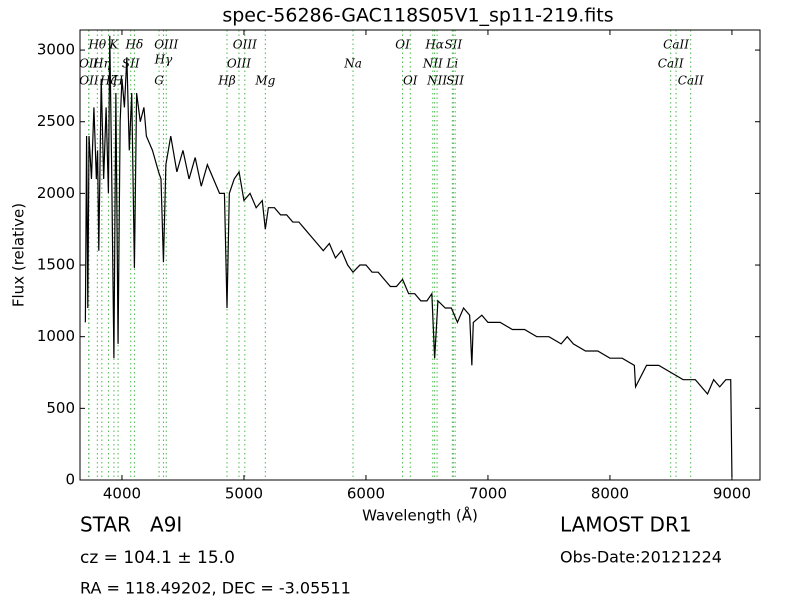 This screenshot has width=800, height=600. I want to click on spectral-line-label: G, so click(159, 81).